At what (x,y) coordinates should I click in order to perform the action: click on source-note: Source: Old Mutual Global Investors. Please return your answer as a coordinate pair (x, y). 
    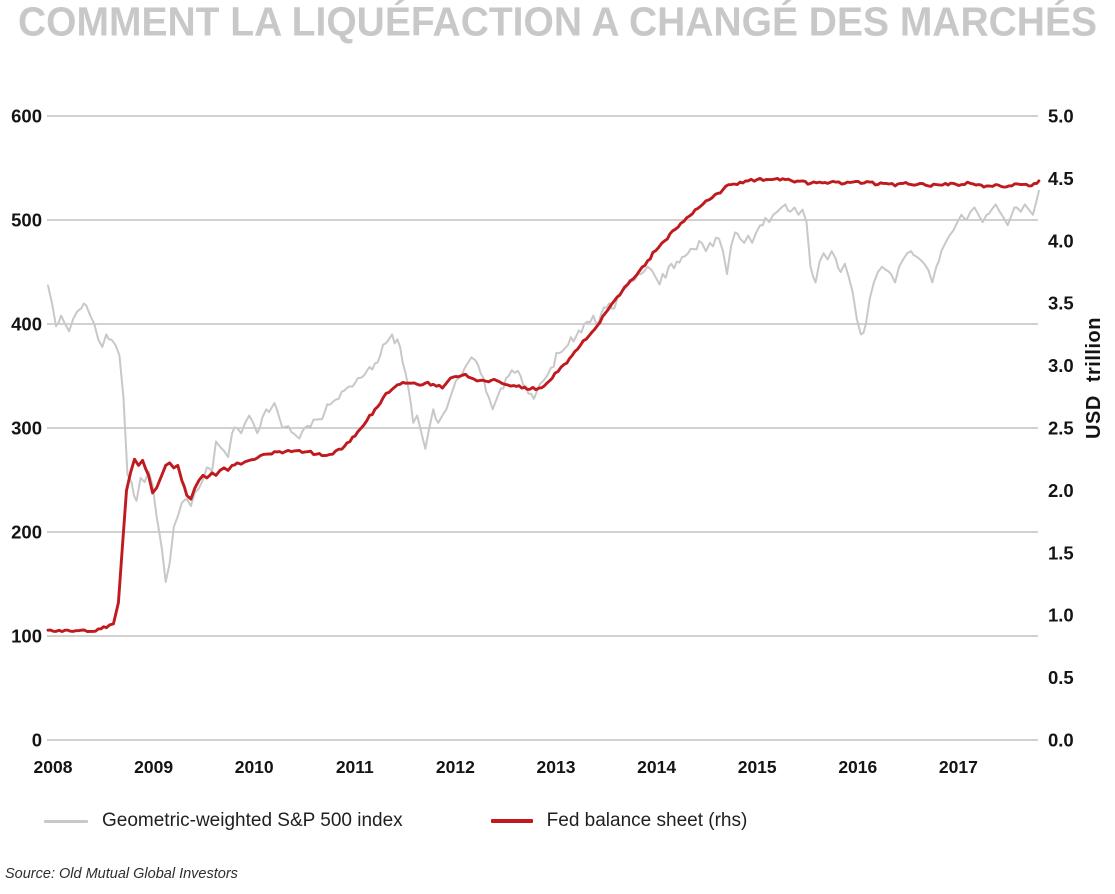
    Looking at the image, I should click on (121, 874).